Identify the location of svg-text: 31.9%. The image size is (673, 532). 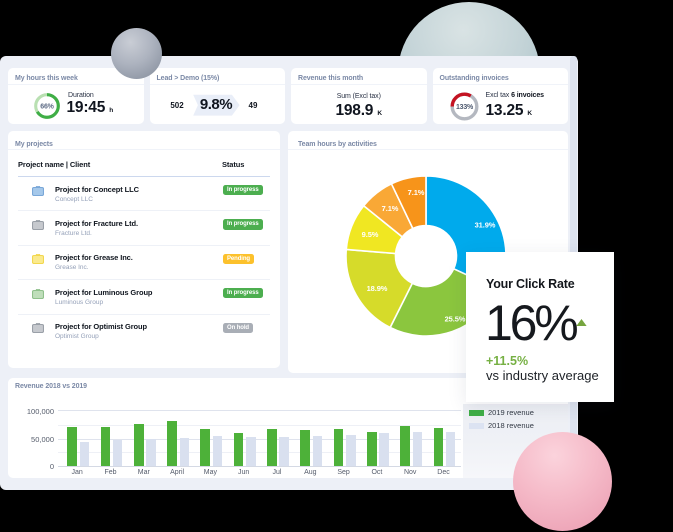
(485, 225).